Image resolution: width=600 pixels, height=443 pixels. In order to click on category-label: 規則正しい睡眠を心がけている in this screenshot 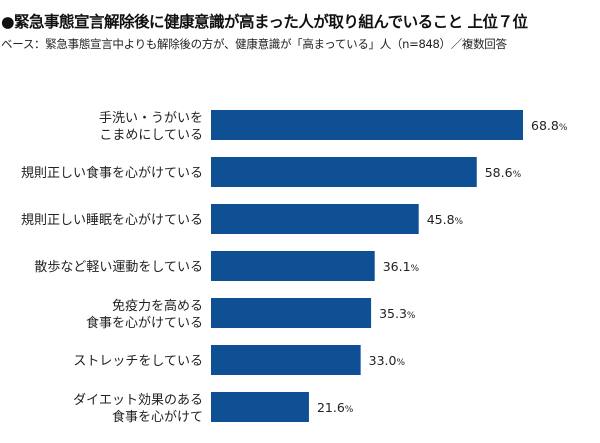, I will do `click(112, 220)`.